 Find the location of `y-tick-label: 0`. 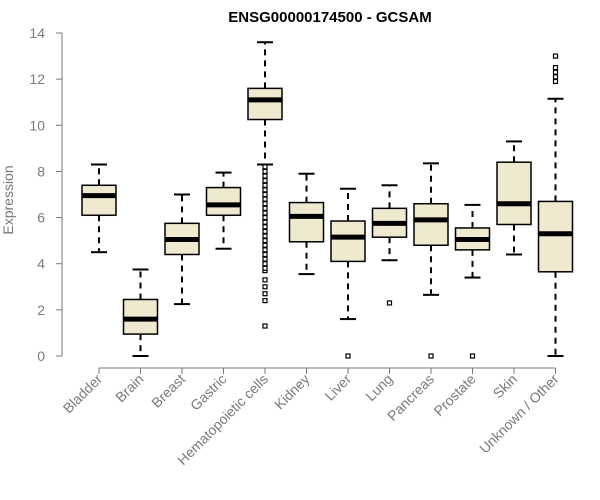

y-tick-label: 0 is located at coordinates (41, 356).